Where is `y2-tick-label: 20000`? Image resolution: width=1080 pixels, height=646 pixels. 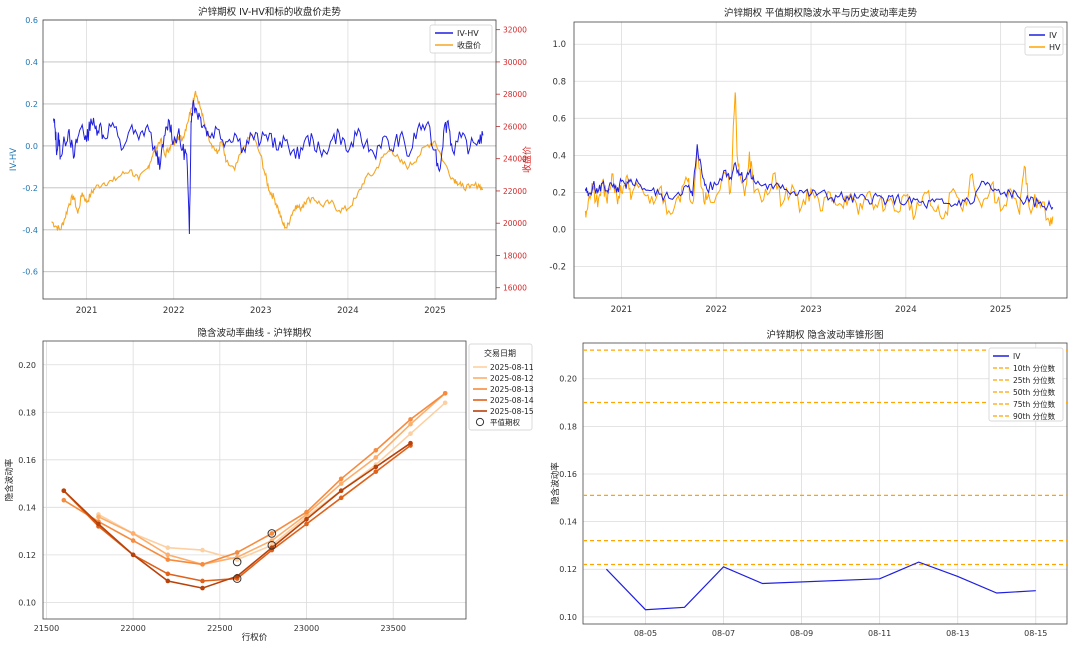 y2-tick-label: 20000 is located at coordinates (515, 223).